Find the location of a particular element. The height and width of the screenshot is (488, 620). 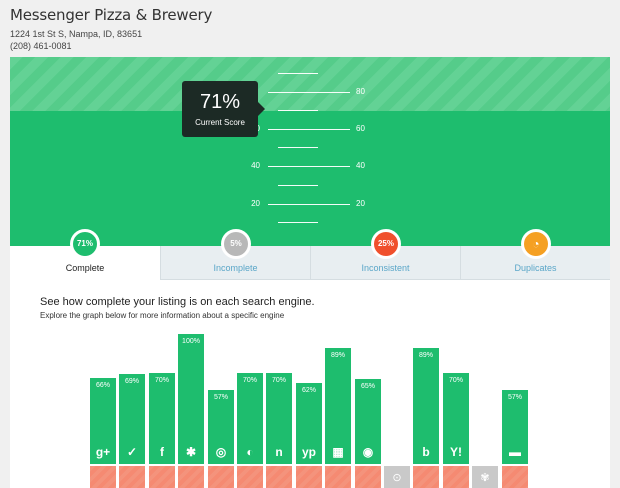

duplicates-icon: ◔ is located at coordinates (536, 244).